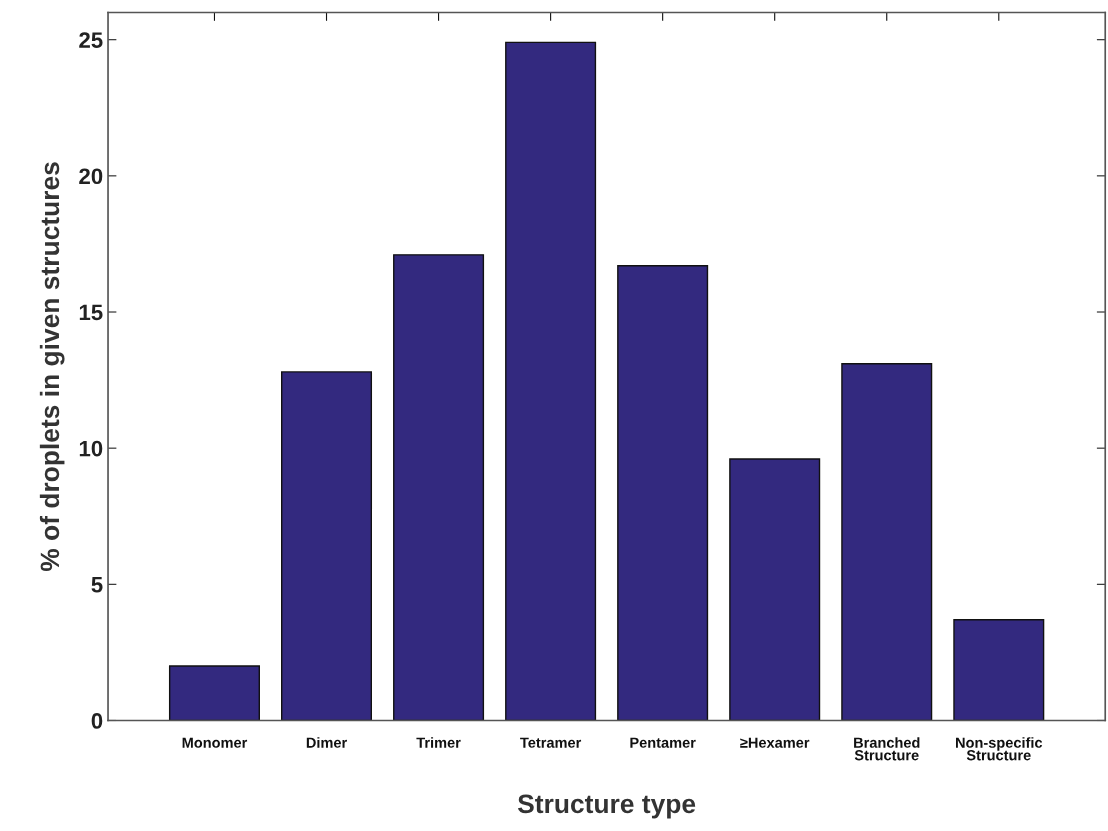 The image size is (1108, 831). Describe the element at coordinates (326, 742) in the screenshot. I see `x-tick-label: Dimer` at that location.